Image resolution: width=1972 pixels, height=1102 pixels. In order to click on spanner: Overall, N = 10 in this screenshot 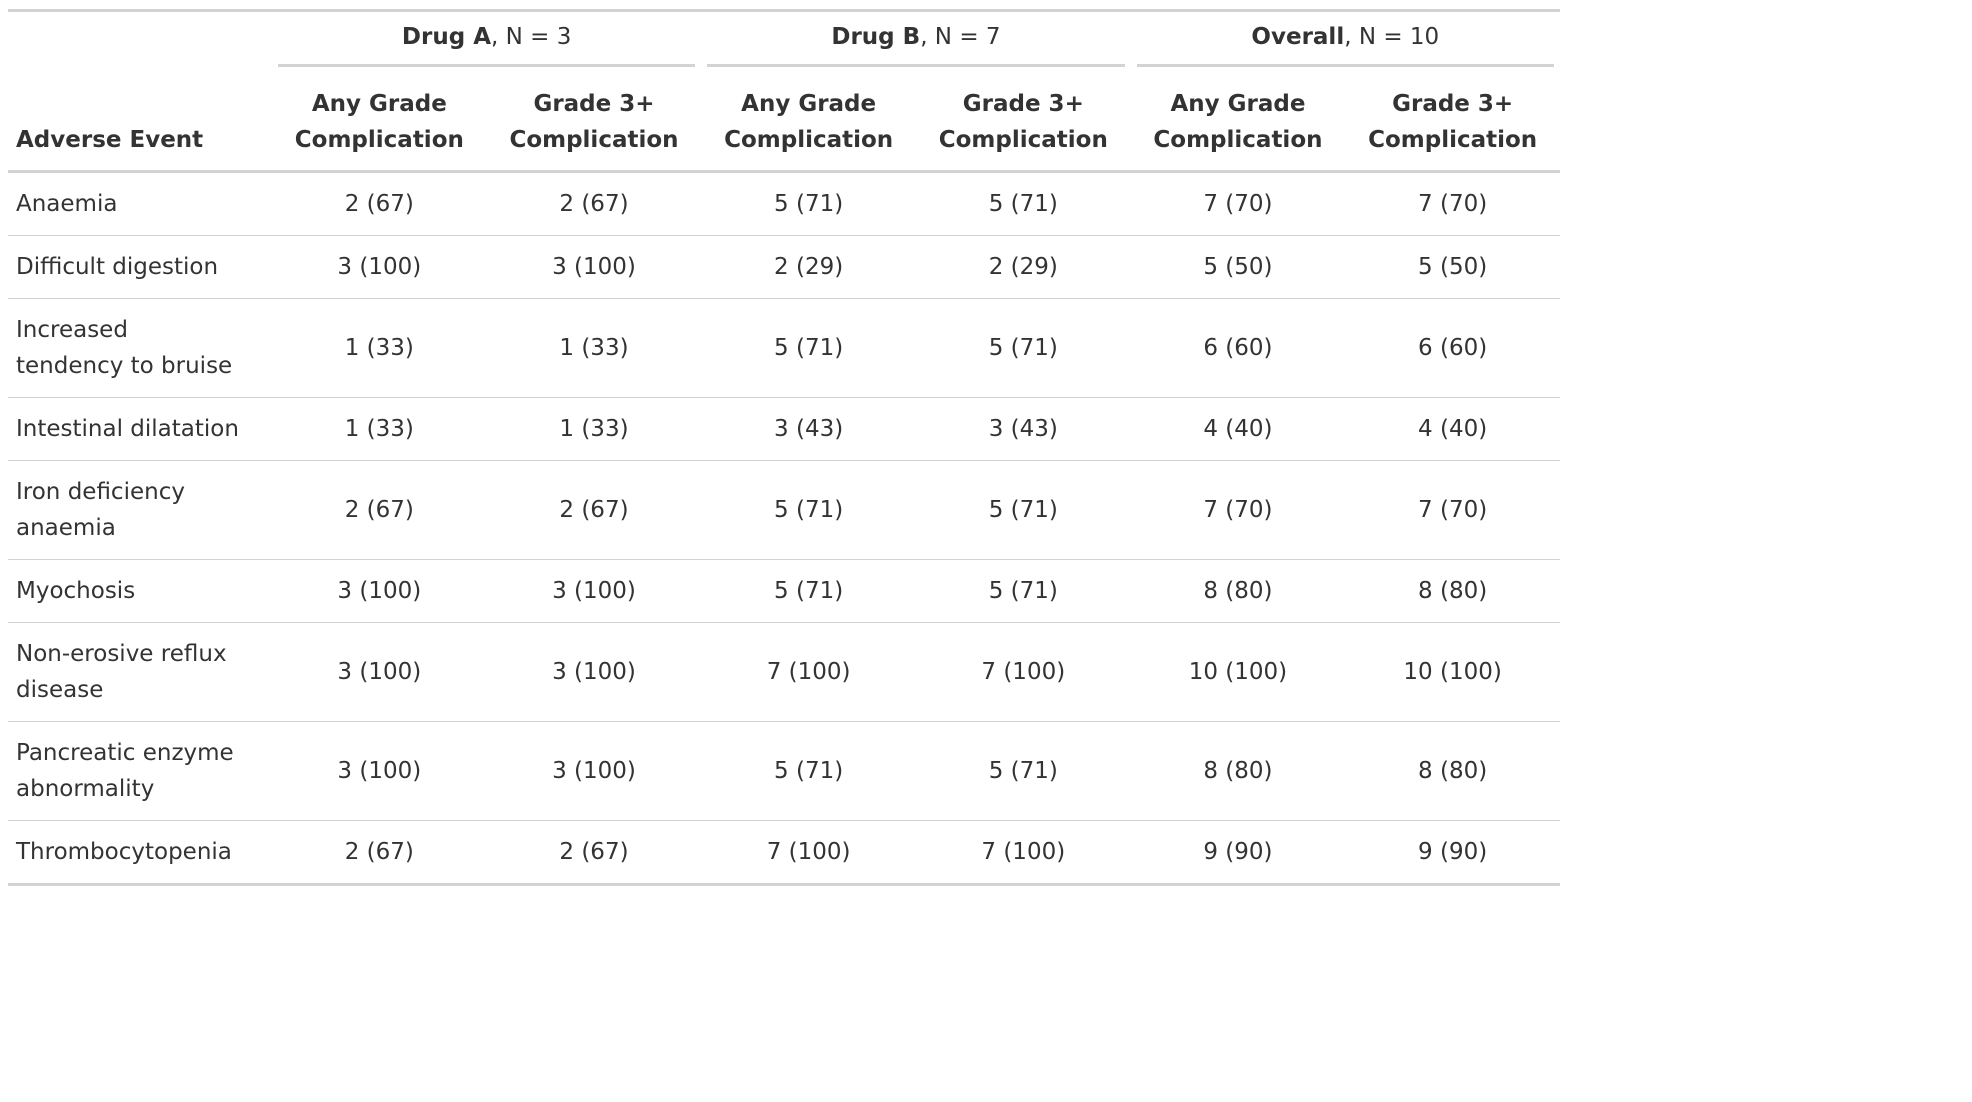, I will do `click(1345, 40)`.